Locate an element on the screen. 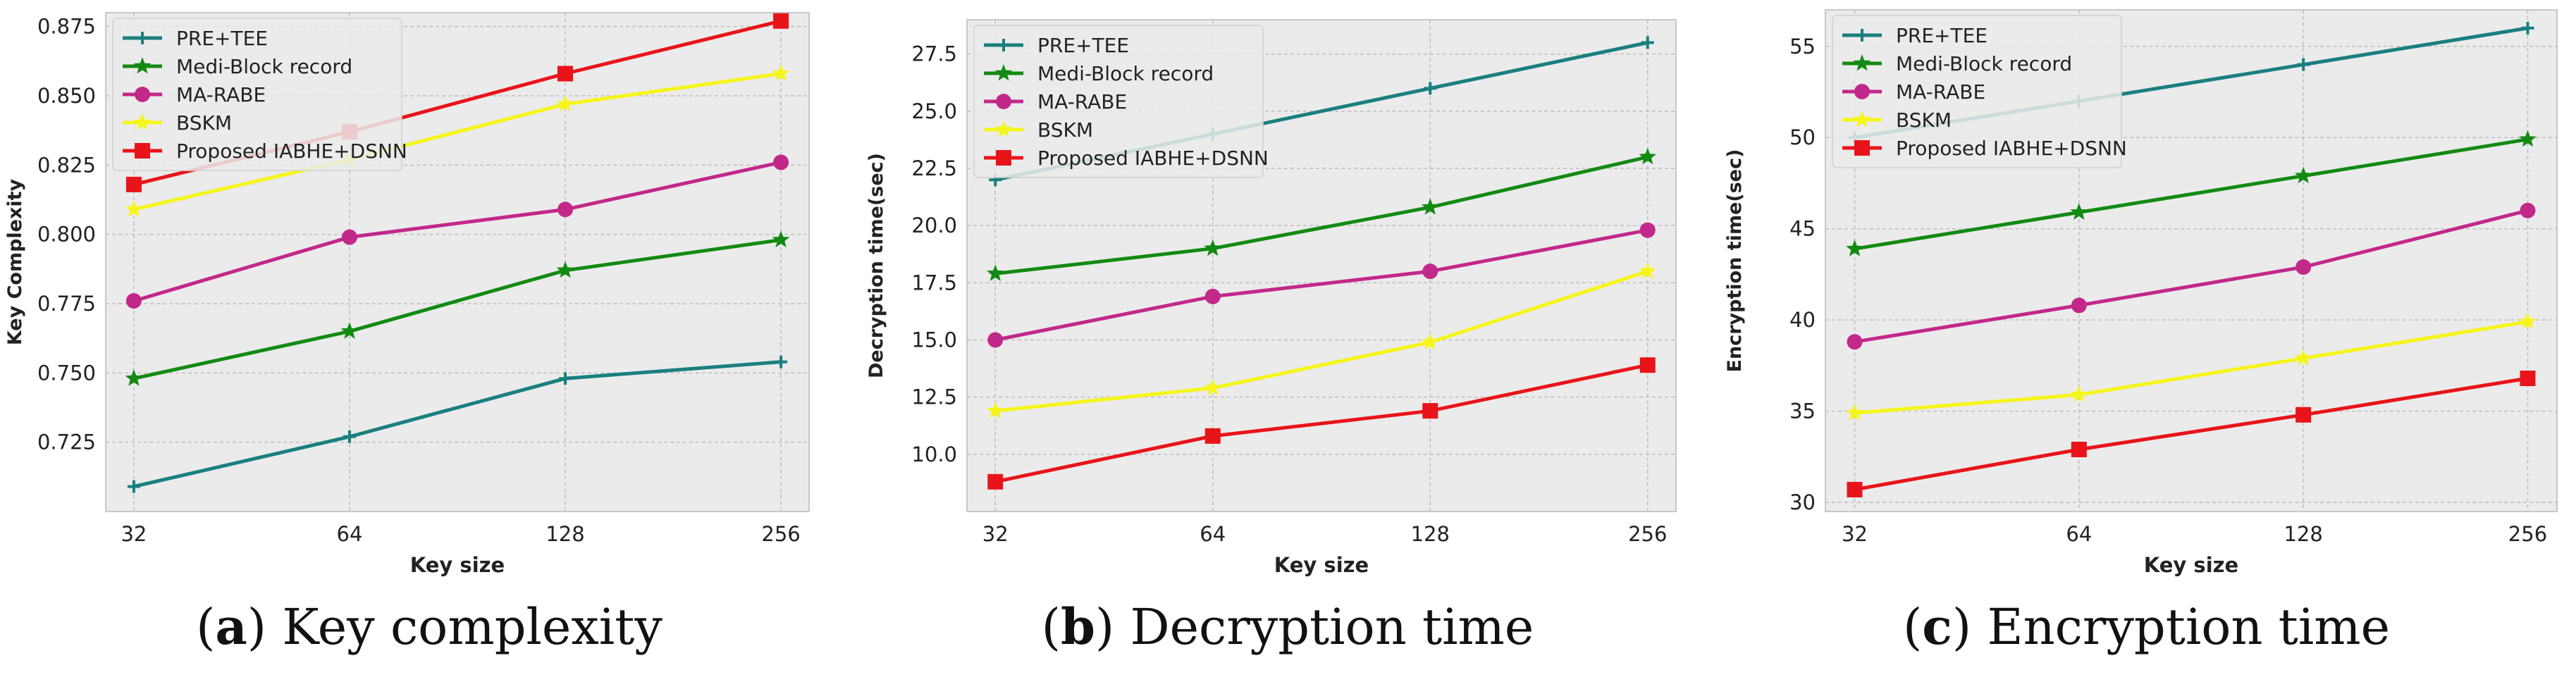 The image size is (2576, 682). y-tick-label: 17.5 is located at coordinates (934, 283).